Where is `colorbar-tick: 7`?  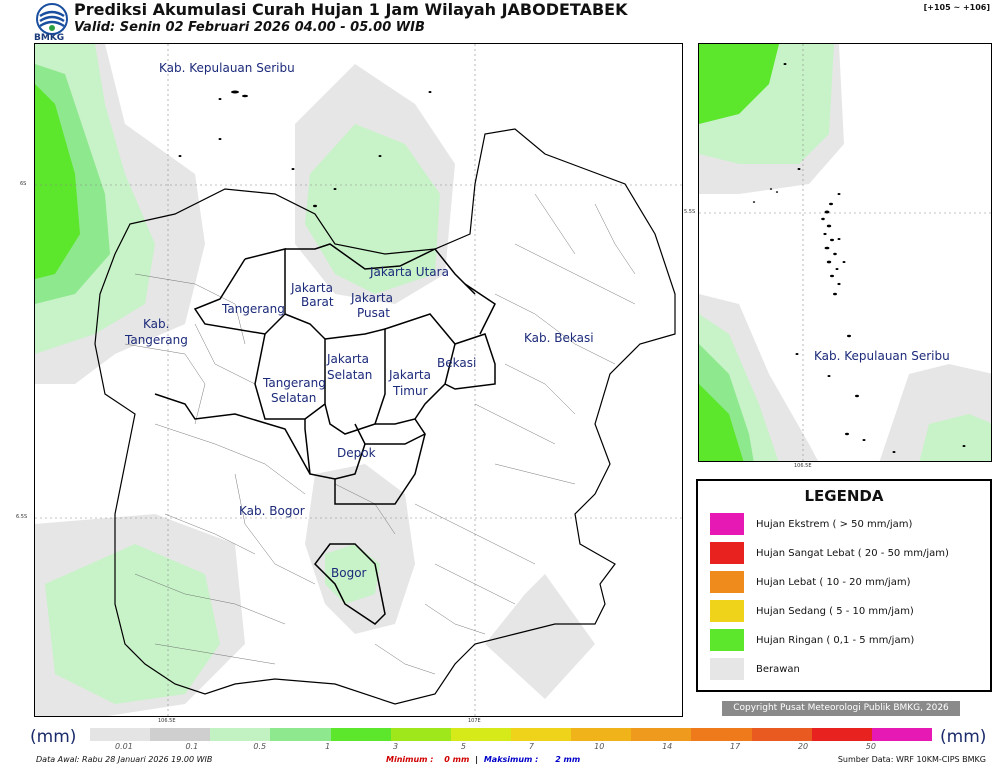
colorbar-tick: 7 is located at coordinates (531, 746).